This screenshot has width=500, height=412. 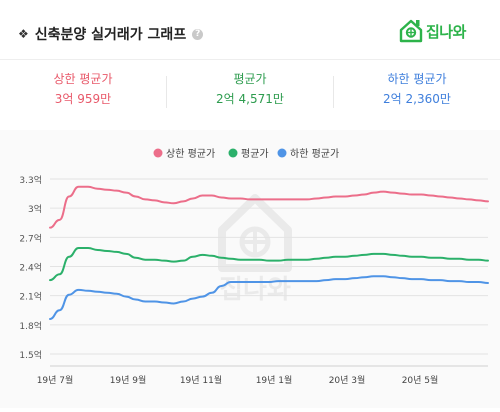 What do you see at coordinates (30, 326) in the screenshot?
I see `y-tick-label: 1.8억` at bounding box center [30, 326].